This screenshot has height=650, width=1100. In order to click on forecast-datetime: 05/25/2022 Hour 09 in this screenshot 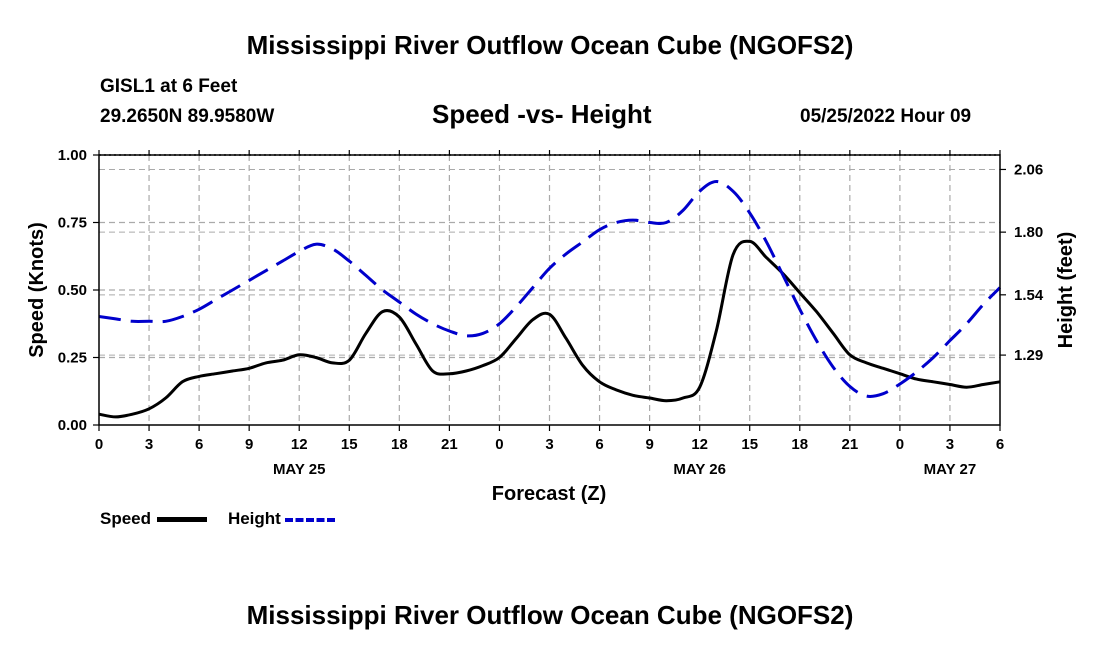, I will do `click(886, 116)`.